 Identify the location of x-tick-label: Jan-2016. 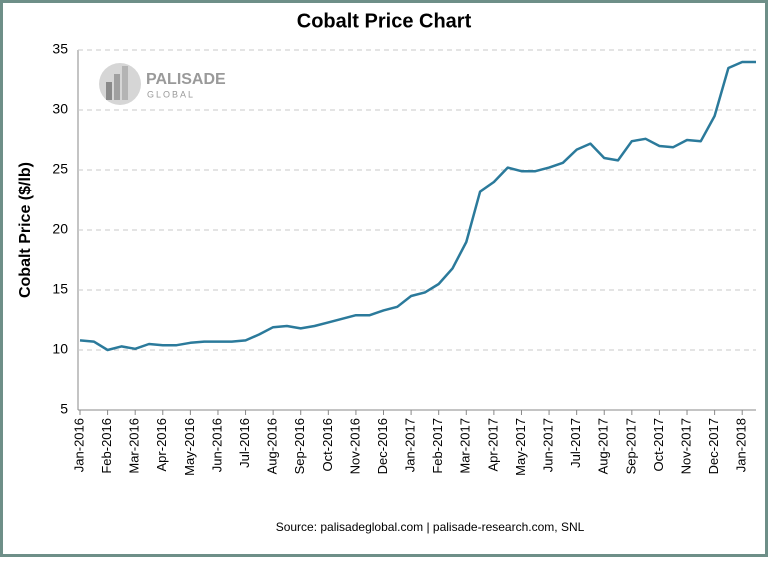
(78, 445).